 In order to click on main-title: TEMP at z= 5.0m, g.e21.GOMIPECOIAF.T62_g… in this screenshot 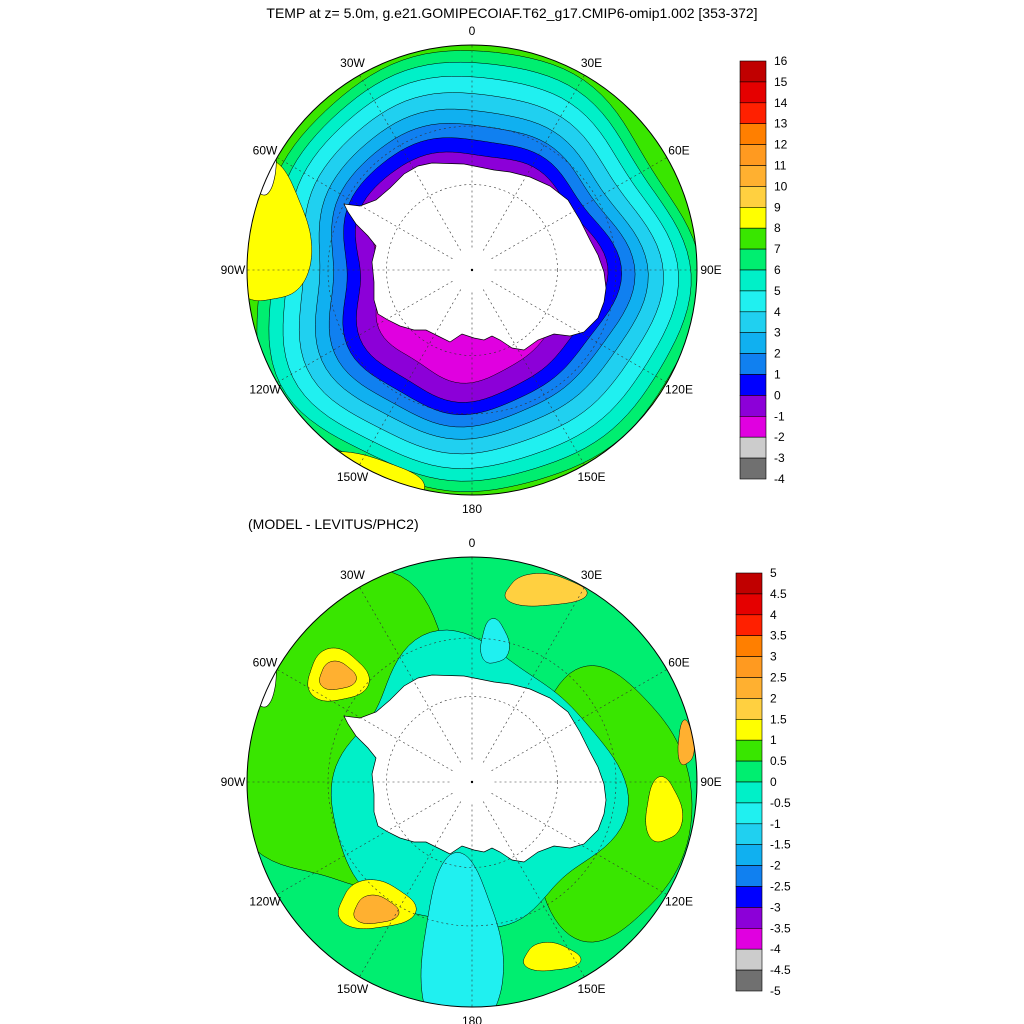, I will do `click(511, 13)`.